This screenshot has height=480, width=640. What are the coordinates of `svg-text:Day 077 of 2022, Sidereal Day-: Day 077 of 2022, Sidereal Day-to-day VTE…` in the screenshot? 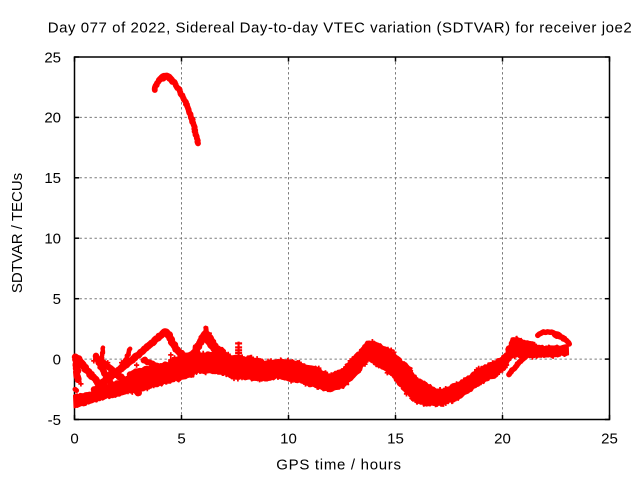 It's located at (340, 28).